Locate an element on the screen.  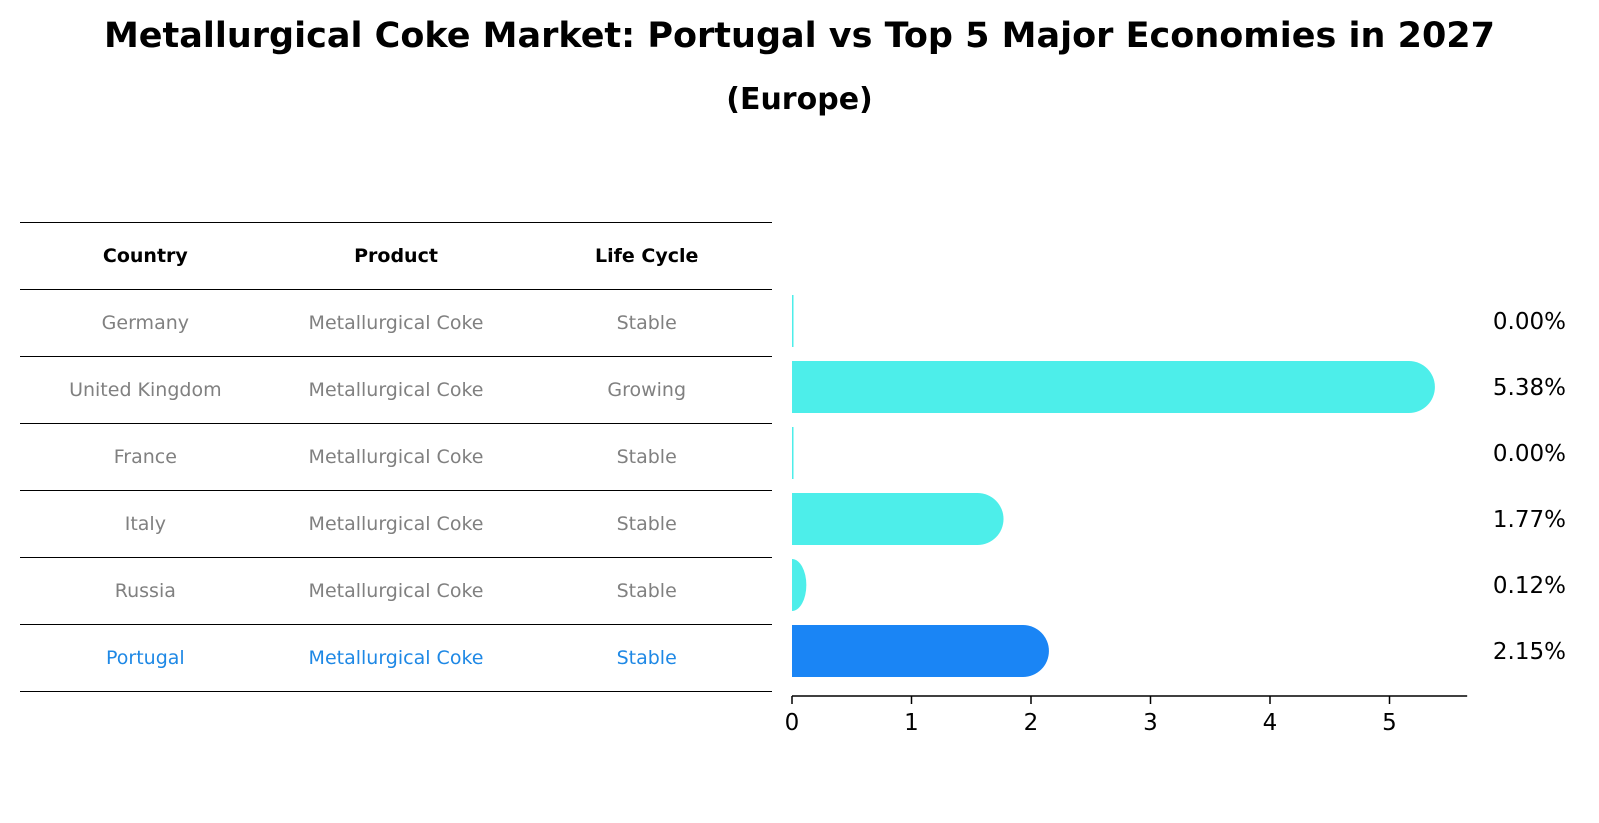
header-life-cycle: Life Cycle is located at coordinates (646, 256).